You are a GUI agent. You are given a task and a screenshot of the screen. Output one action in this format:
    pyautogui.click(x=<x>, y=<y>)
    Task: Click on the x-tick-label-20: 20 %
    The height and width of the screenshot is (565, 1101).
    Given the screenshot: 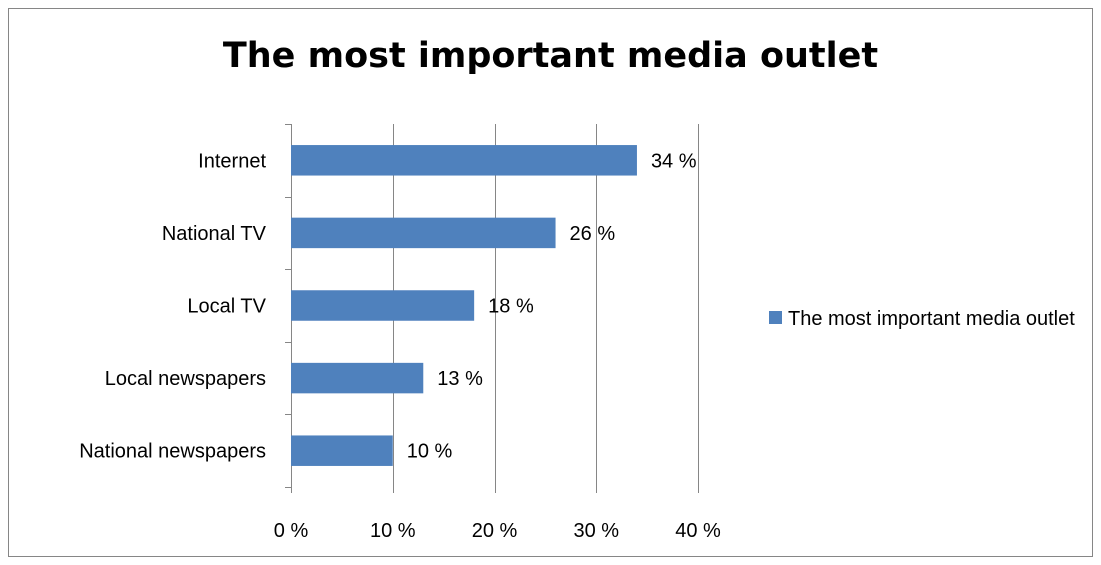 What is the action you would take?
    pyautogui.click(x=495, y=531)
    